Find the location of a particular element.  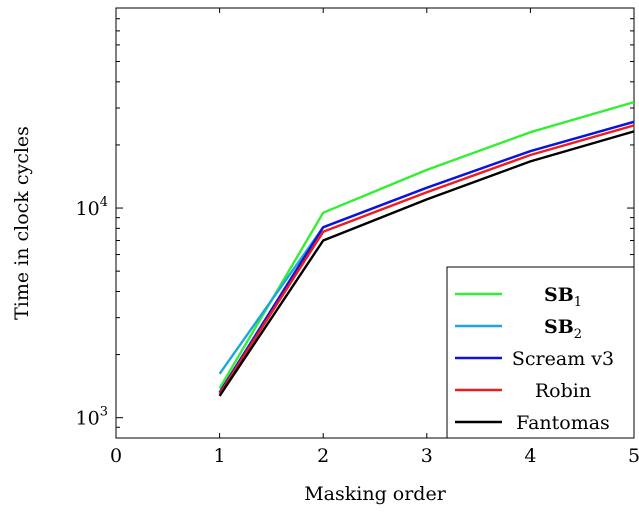

y-axis-label: Time in clock cycles is located at coordinates (22, 223).